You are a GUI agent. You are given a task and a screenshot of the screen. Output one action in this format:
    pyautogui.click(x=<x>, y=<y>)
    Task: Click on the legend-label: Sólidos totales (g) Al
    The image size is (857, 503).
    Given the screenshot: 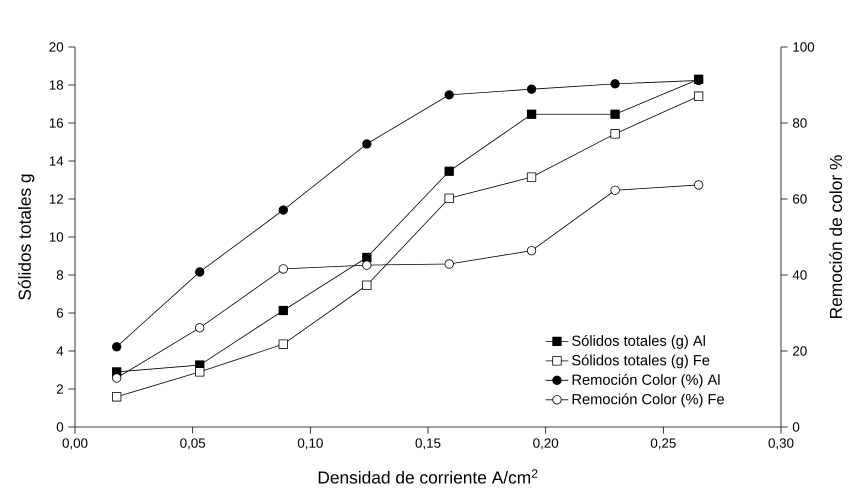 What is the action you would take?
    pyautogui.click(x=638, y=342)
    